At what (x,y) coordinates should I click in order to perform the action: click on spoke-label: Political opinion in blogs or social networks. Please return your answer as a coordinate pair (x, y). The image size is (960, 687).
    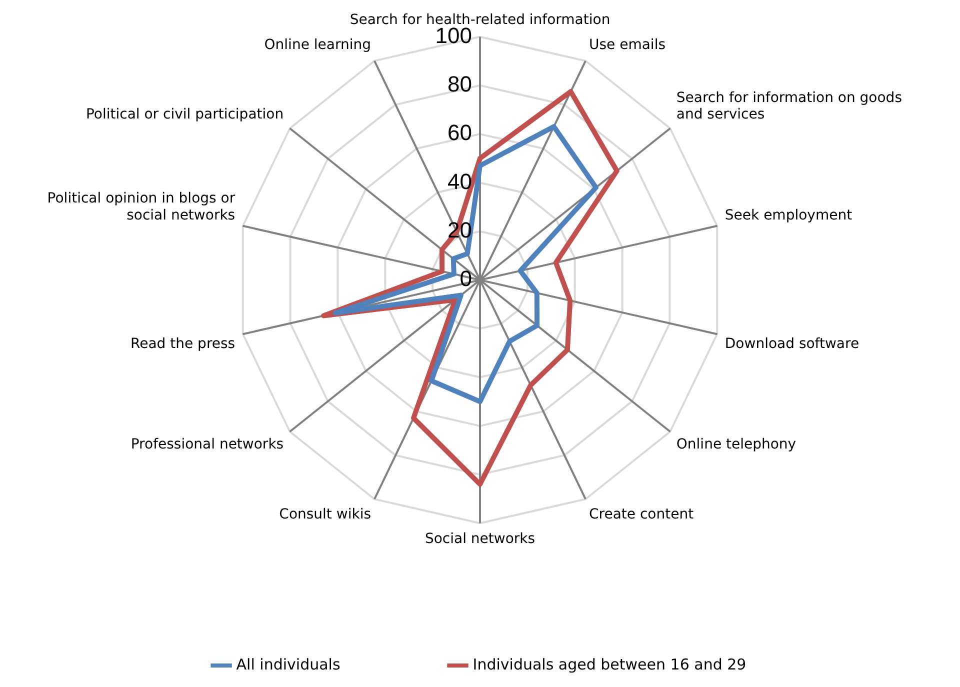
    Looking at the image, I should click on (141, 207).